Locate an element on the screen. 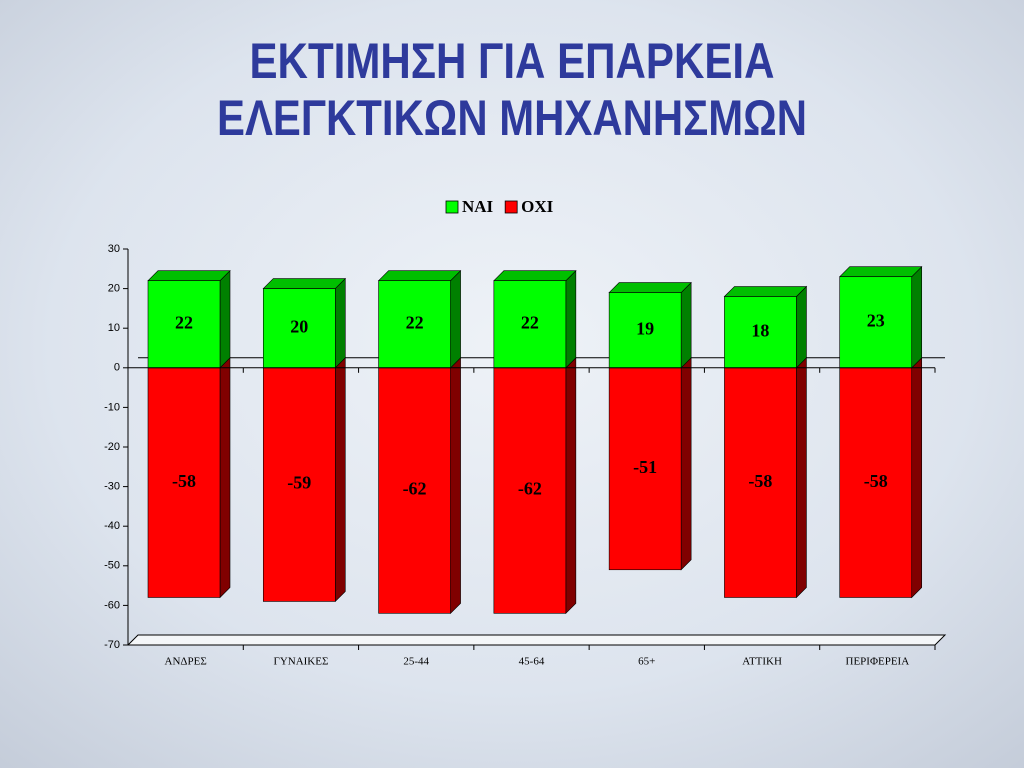  y-tick-label: -10 is located at coordinates (112, 407).